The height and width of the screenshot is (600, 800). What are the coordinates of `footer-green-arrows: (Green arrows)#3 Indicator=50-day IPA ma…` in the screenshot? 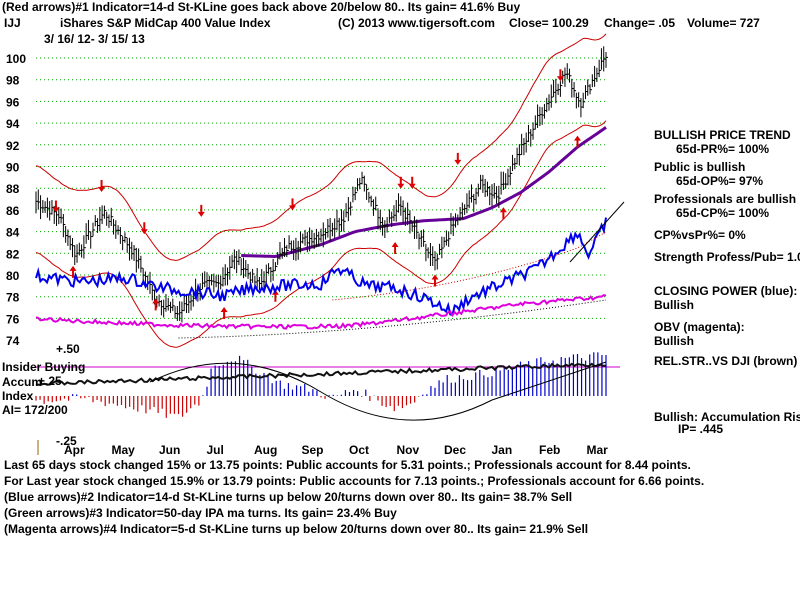 It's located at (200, 513).